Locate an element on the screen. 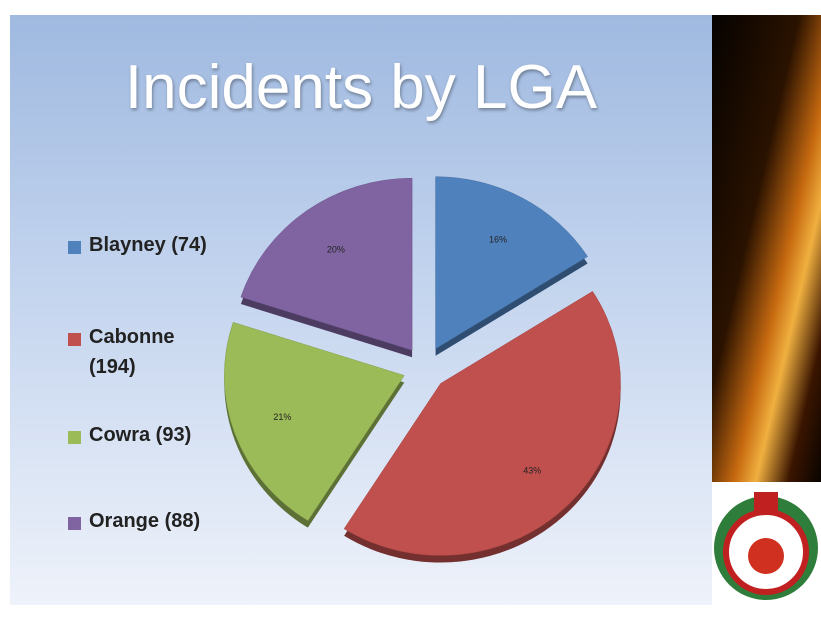  fire-image is located at coordinates (766, 248).